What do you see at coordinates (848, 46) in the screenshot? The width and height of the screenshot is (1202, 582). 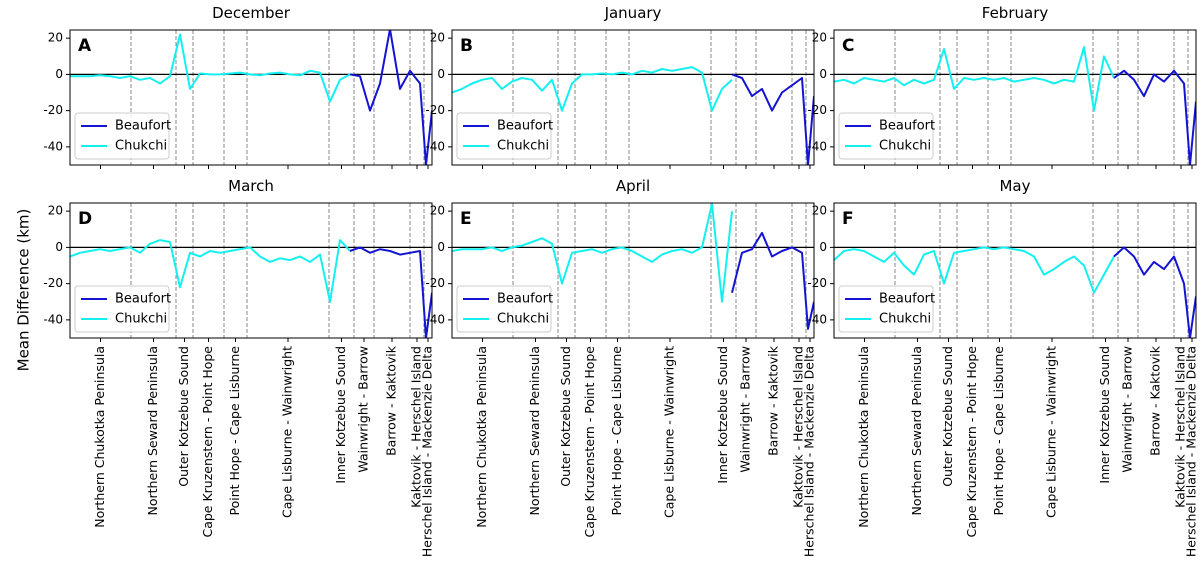 I see `panel-letter: C` at bounding box center [848, 46].